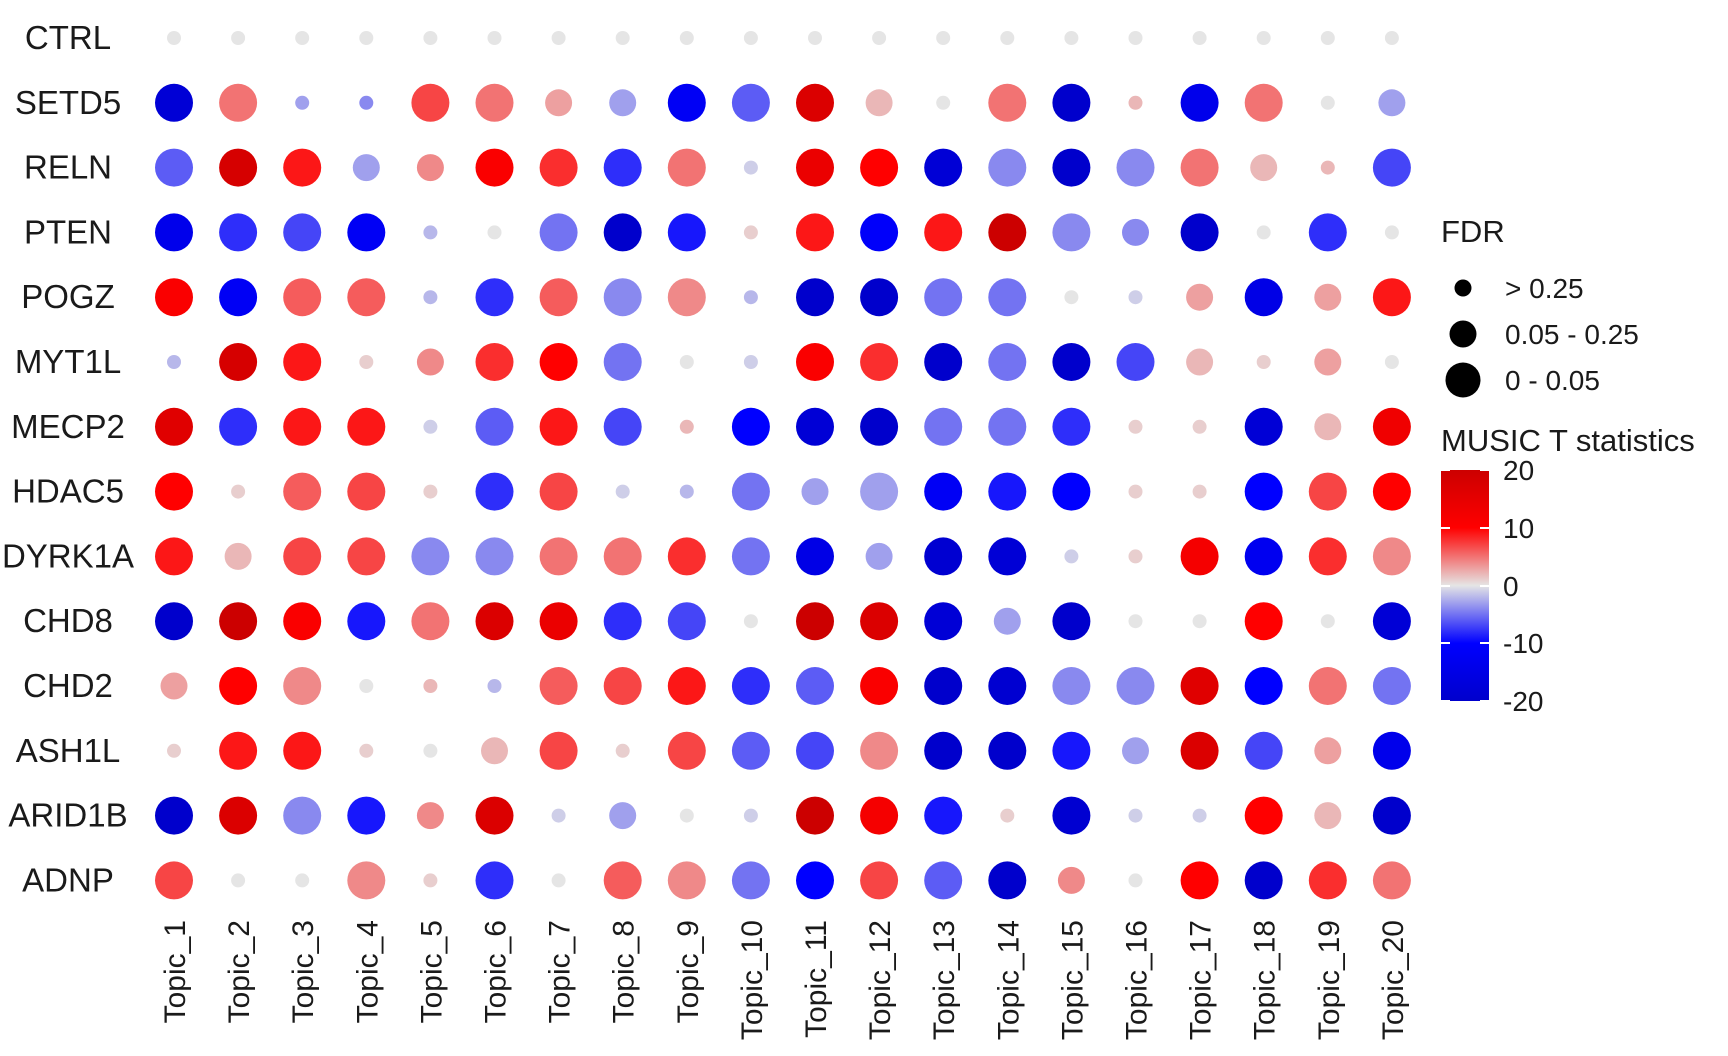  I want to click on column-label-topic-16: Topic_16, so click(1137, 980).